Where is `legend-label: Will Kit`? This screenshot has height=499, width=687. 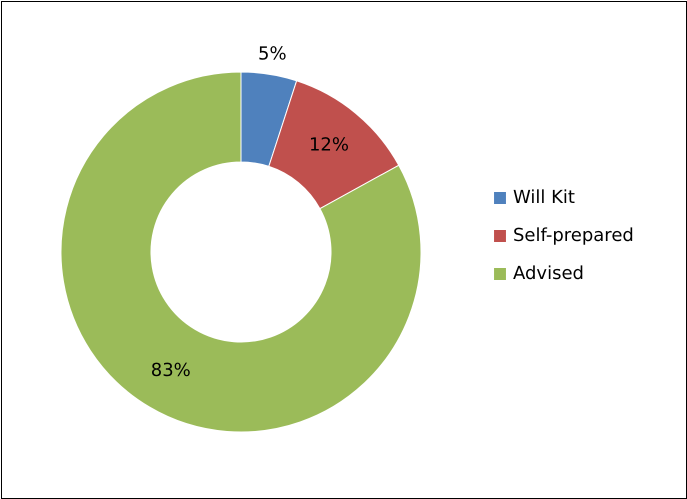 legend-label: Will Kit is located at coordinates (544, 197).